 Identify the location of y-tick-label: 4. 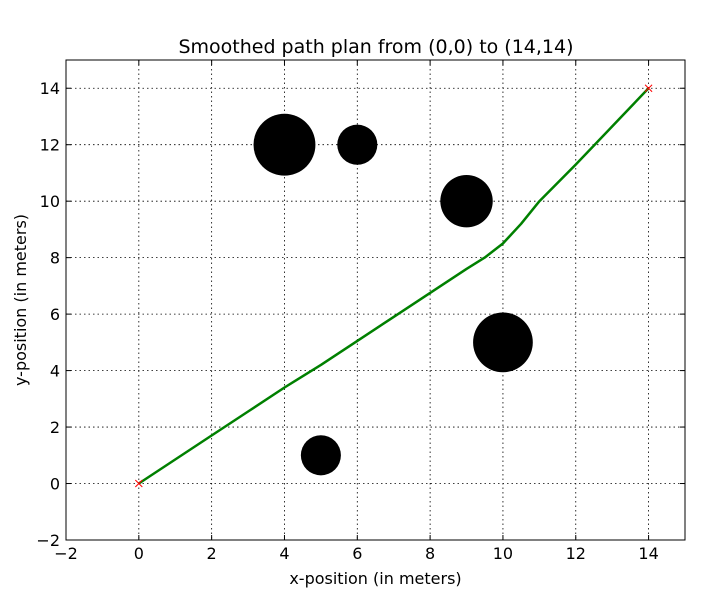
(55, 371).